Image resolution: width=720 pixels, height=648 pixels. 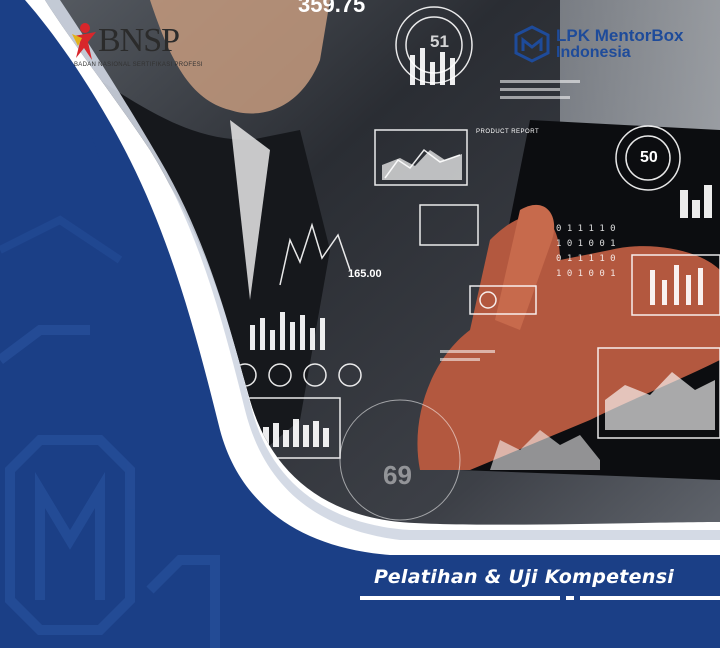 I want to click on lpk-name-line2: Indonesia, so click(x=593, y=52).